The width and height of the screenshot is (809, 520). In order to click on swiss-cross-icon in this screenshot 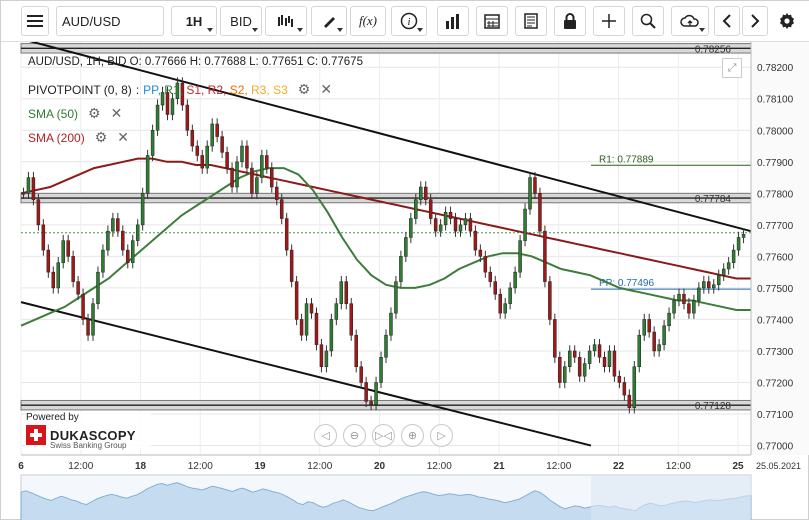, I will do `click(36, 435)`.